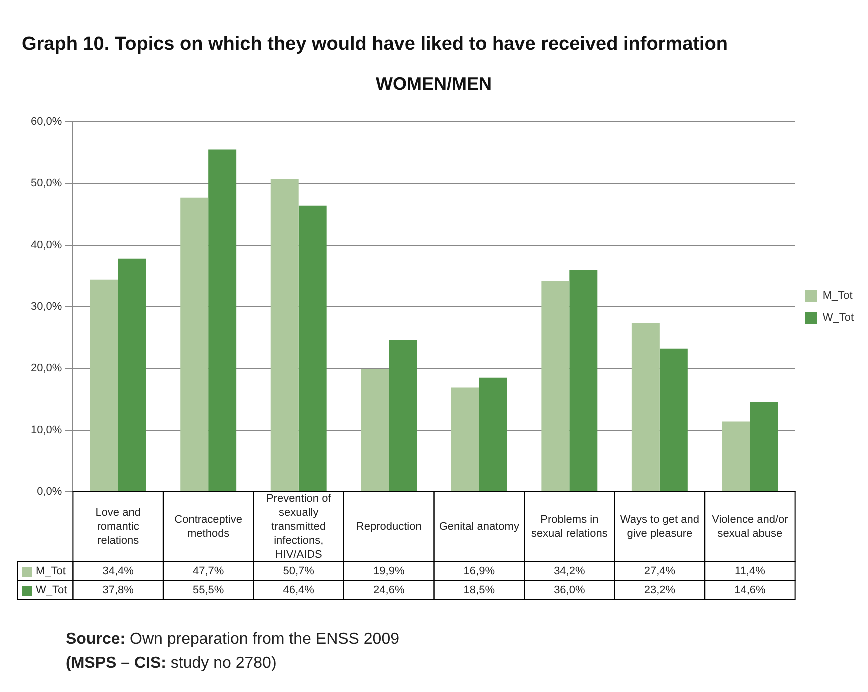 Image resolution: width=868 pixels, height=692 pixels. Describe the element at coordinates (46, 307) in the screenshot. I see `y-tick-label: 30,0%` at that location.